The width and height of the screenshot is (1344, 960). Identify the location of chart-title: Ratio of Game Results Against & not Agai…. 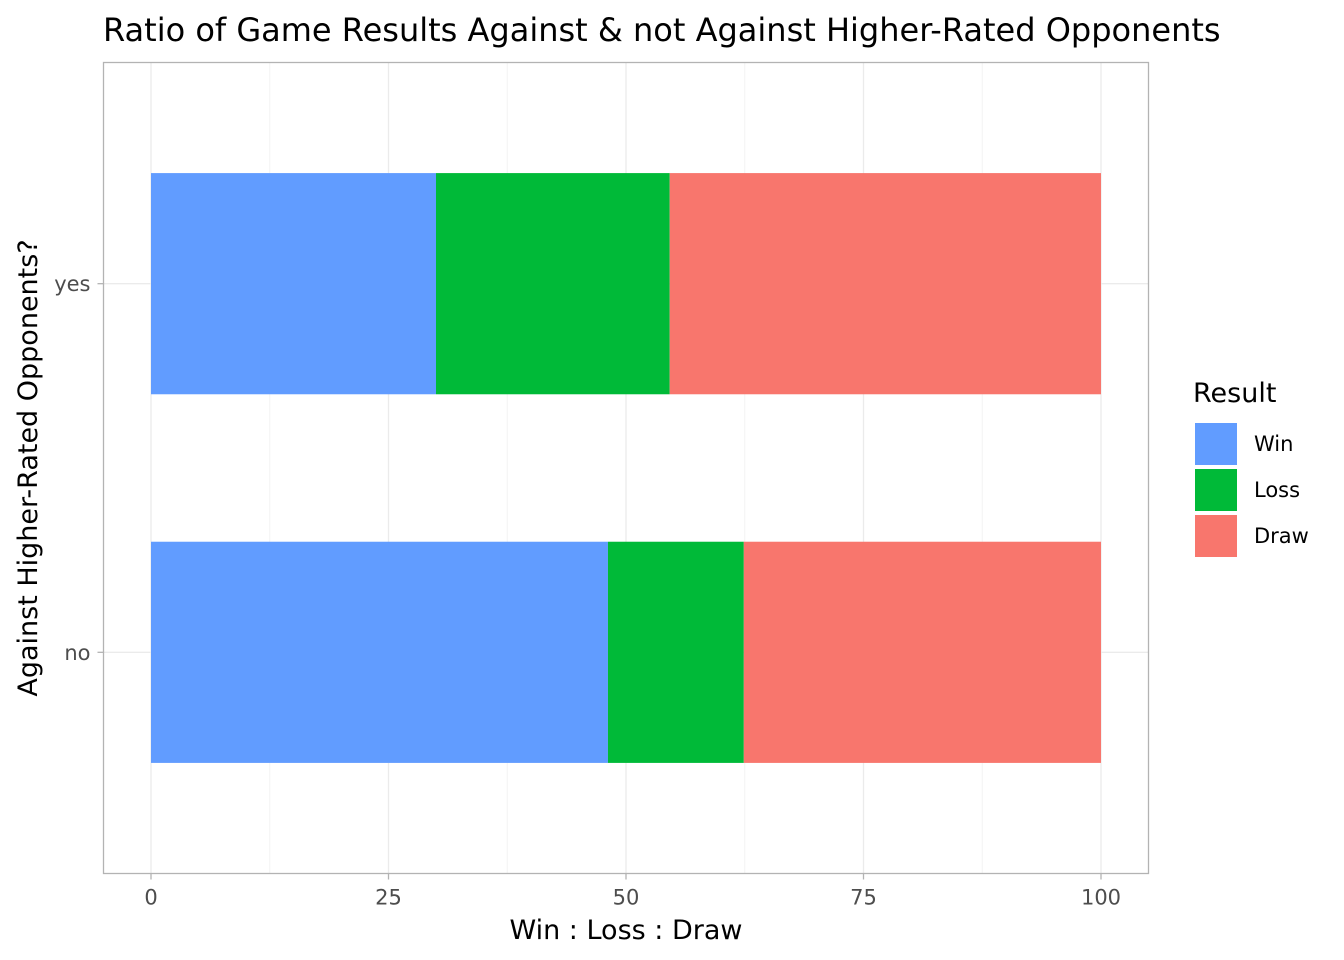
(662, 30).